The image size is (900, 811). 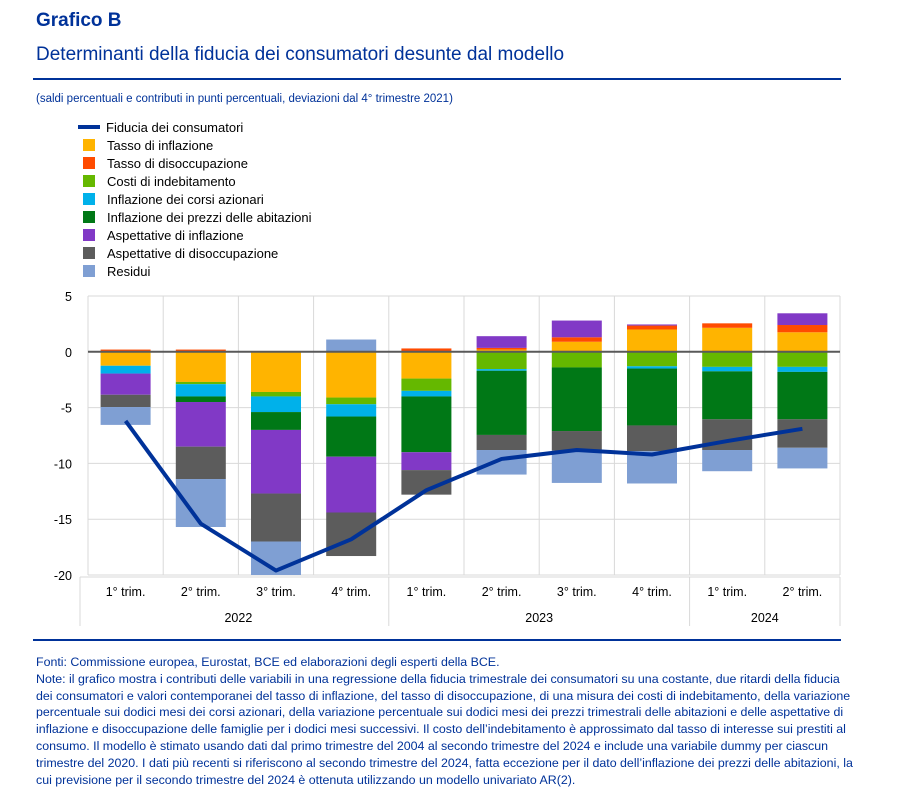 What do you see at coordinates (175, 127) in the screenshot?
I see `legend-label: Fiducia dei consumatori` at bounding box center [175, 127].